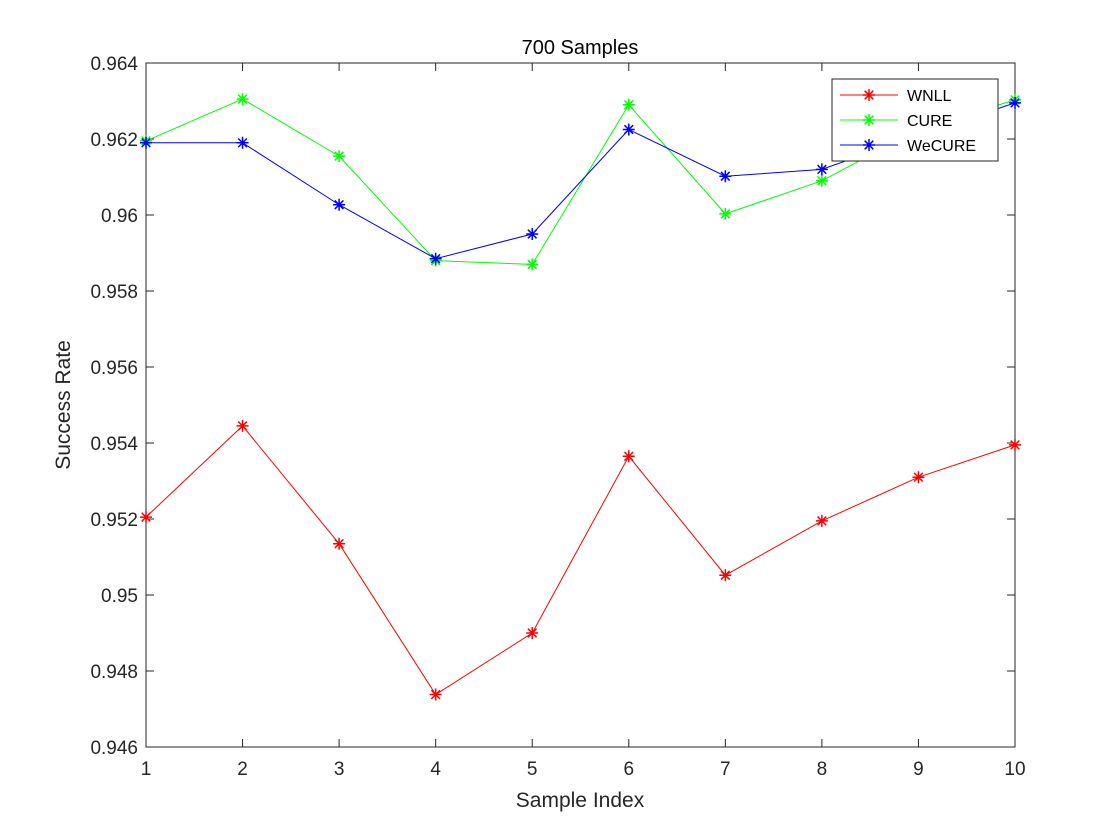 Image resolution: width=1120 pixels, height=840 pixels. I want to click on x-tick-label: 6, so click(628, 769).